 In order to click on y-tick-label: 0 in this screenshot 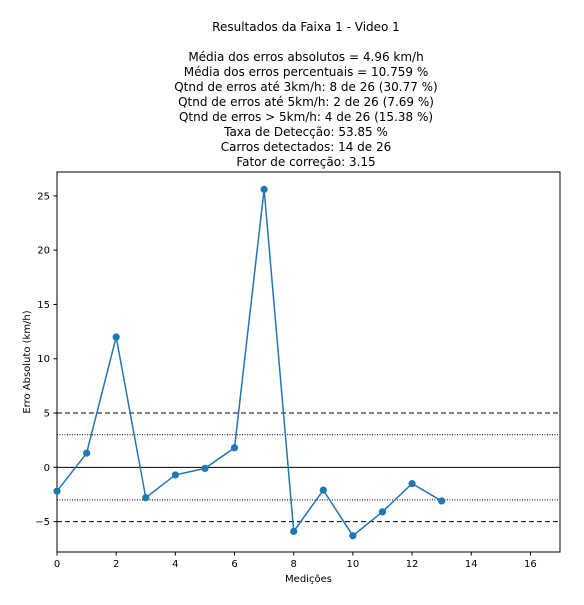, I will do `click(47, 468)`.